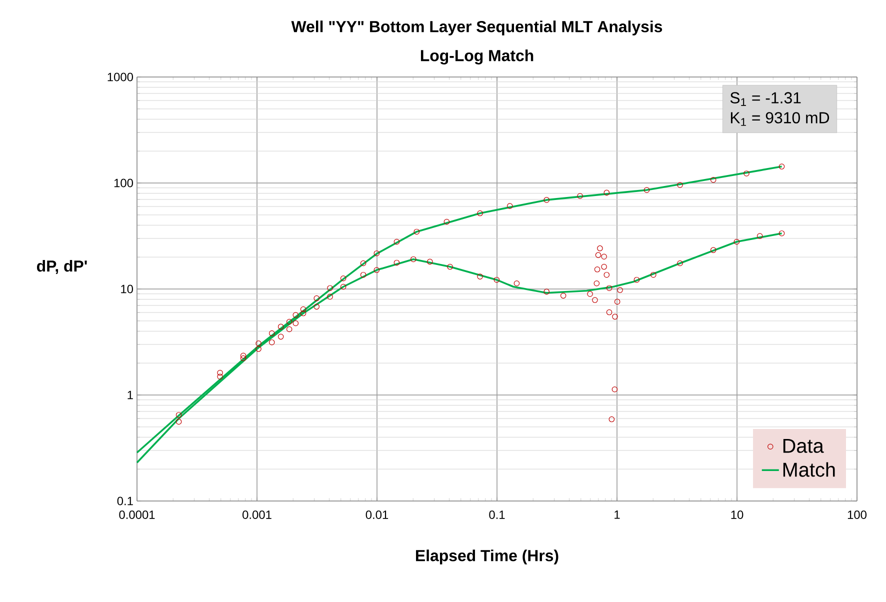  I want to click on x-tick-label: 100, so click(857, 514).